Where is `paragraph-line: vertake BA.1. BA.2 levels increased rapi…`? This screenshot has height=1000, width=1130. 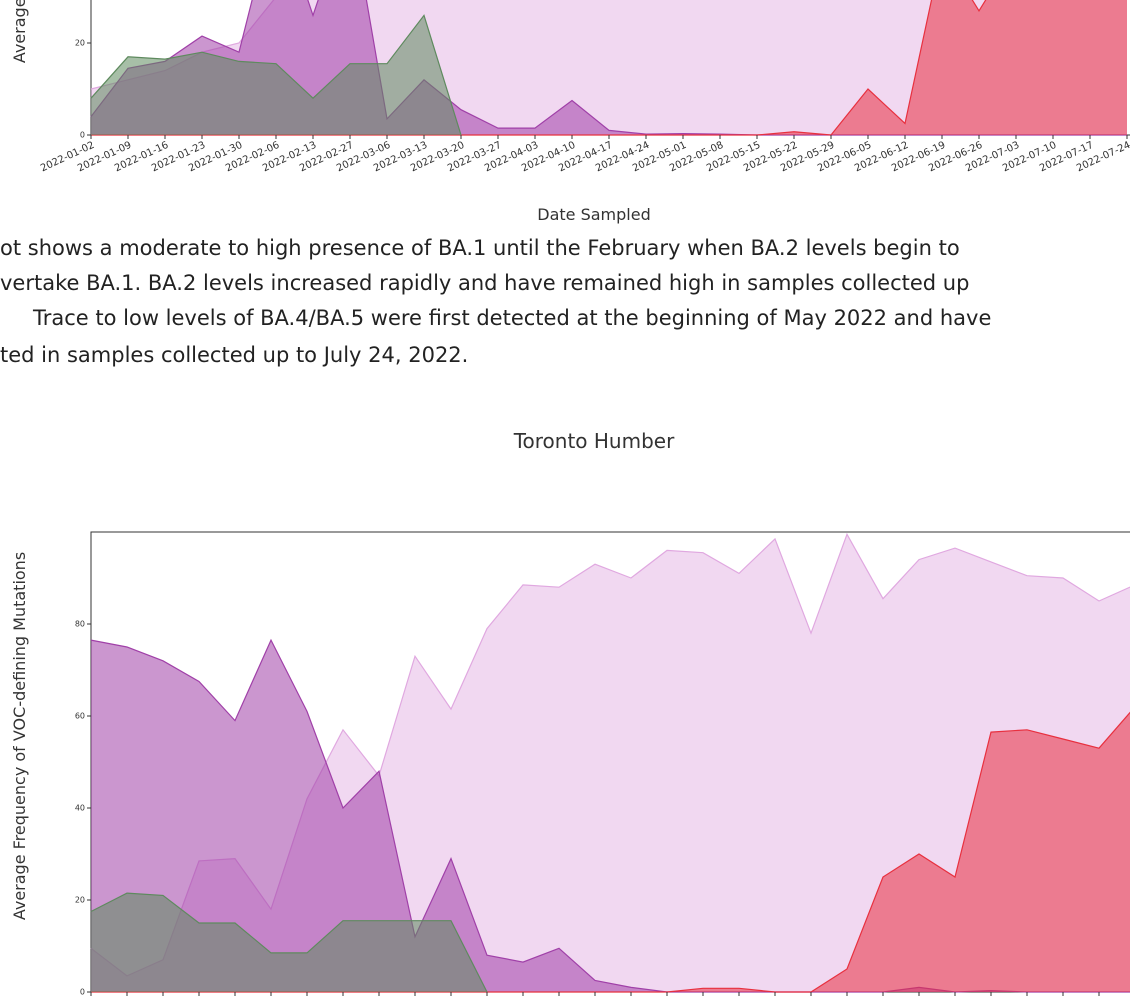 paragraph-line: vertake BA.1. BA.2 levels increased rapi… is located at coordinates (484, 283).